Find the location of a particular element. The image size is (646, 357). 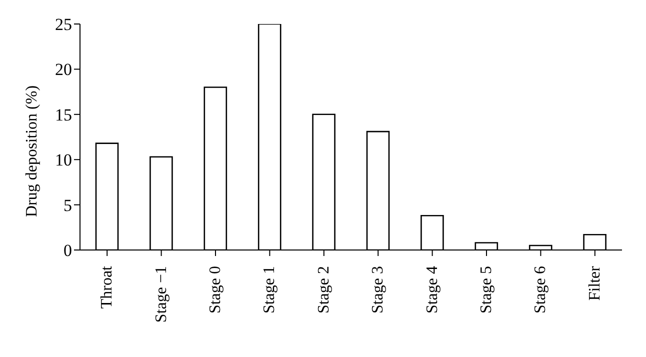

y-axis-title: Drug deposition (%) is located at coordinates (32, 151).